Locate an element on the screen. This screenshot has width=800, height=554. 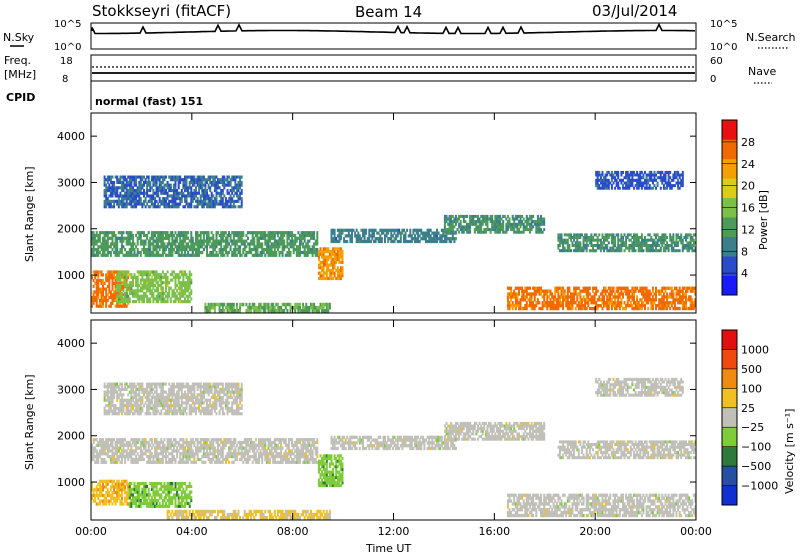
power-y-axis-label: Slant Range [km] is located at coordinates (29, 214).